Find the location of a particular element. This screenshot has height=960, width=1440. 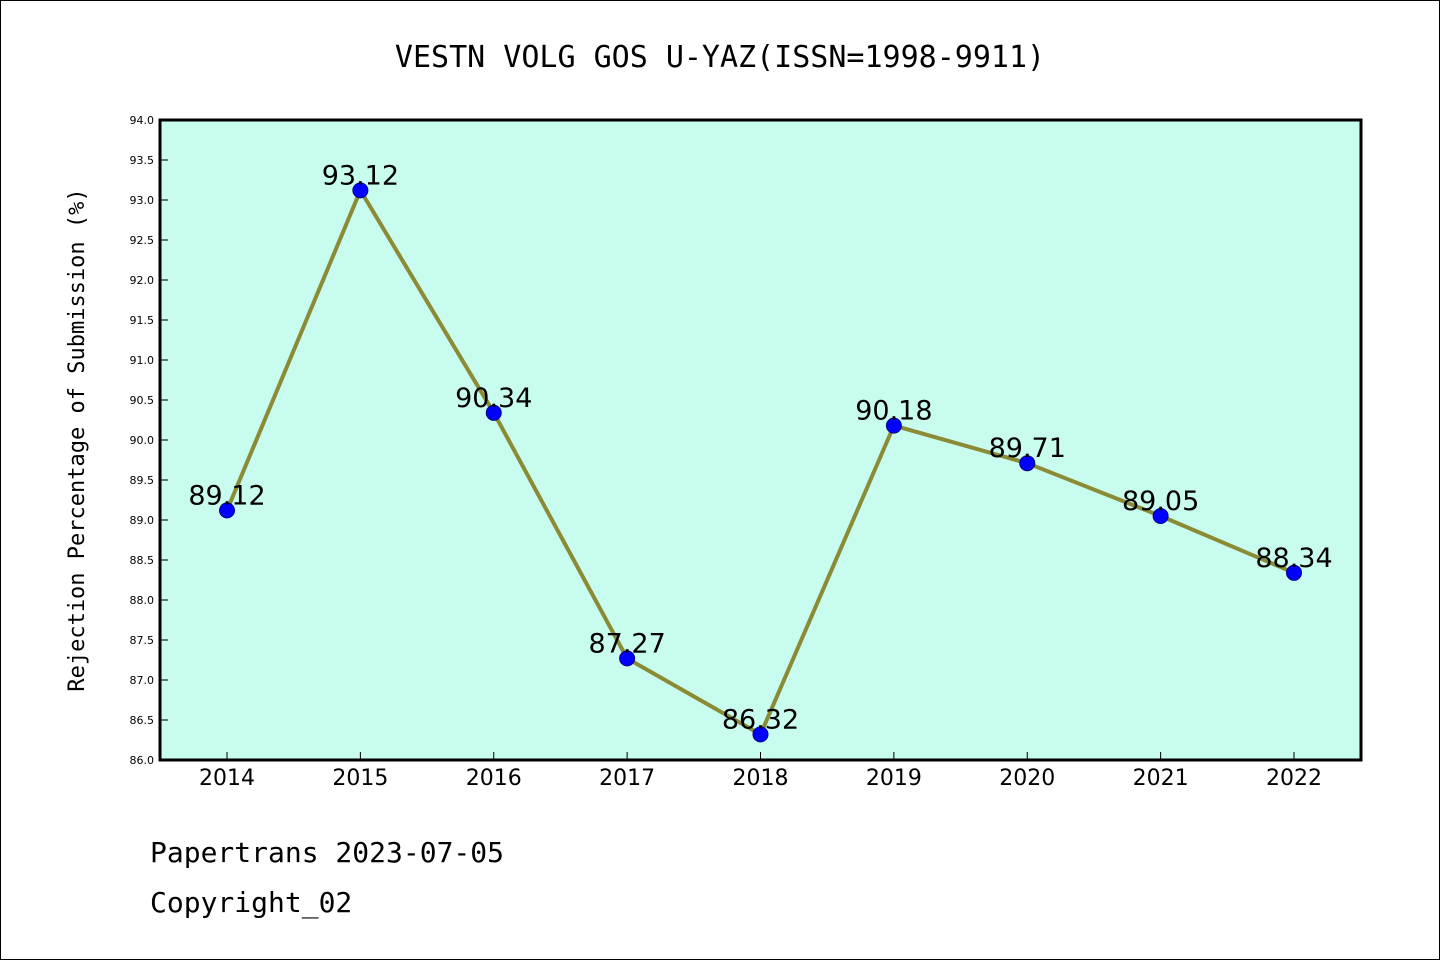

data-label: 89.12 is located at coordinates (226, 495).